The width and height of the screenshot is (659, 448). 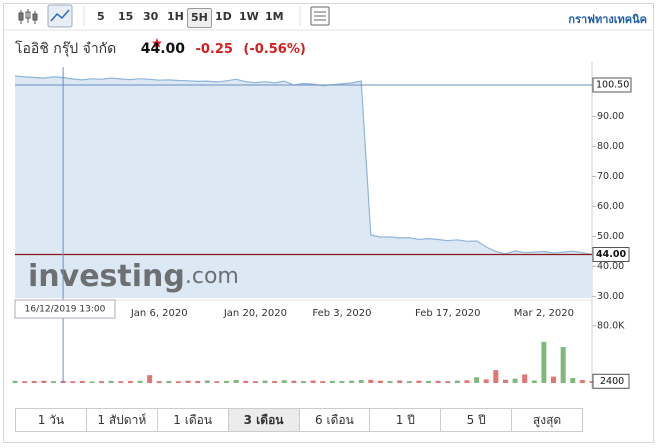 What do you see at coordinates (610, 206) in the screenshot?
I see `y-tick-label: 60.00` at bounding box center [610, 206].